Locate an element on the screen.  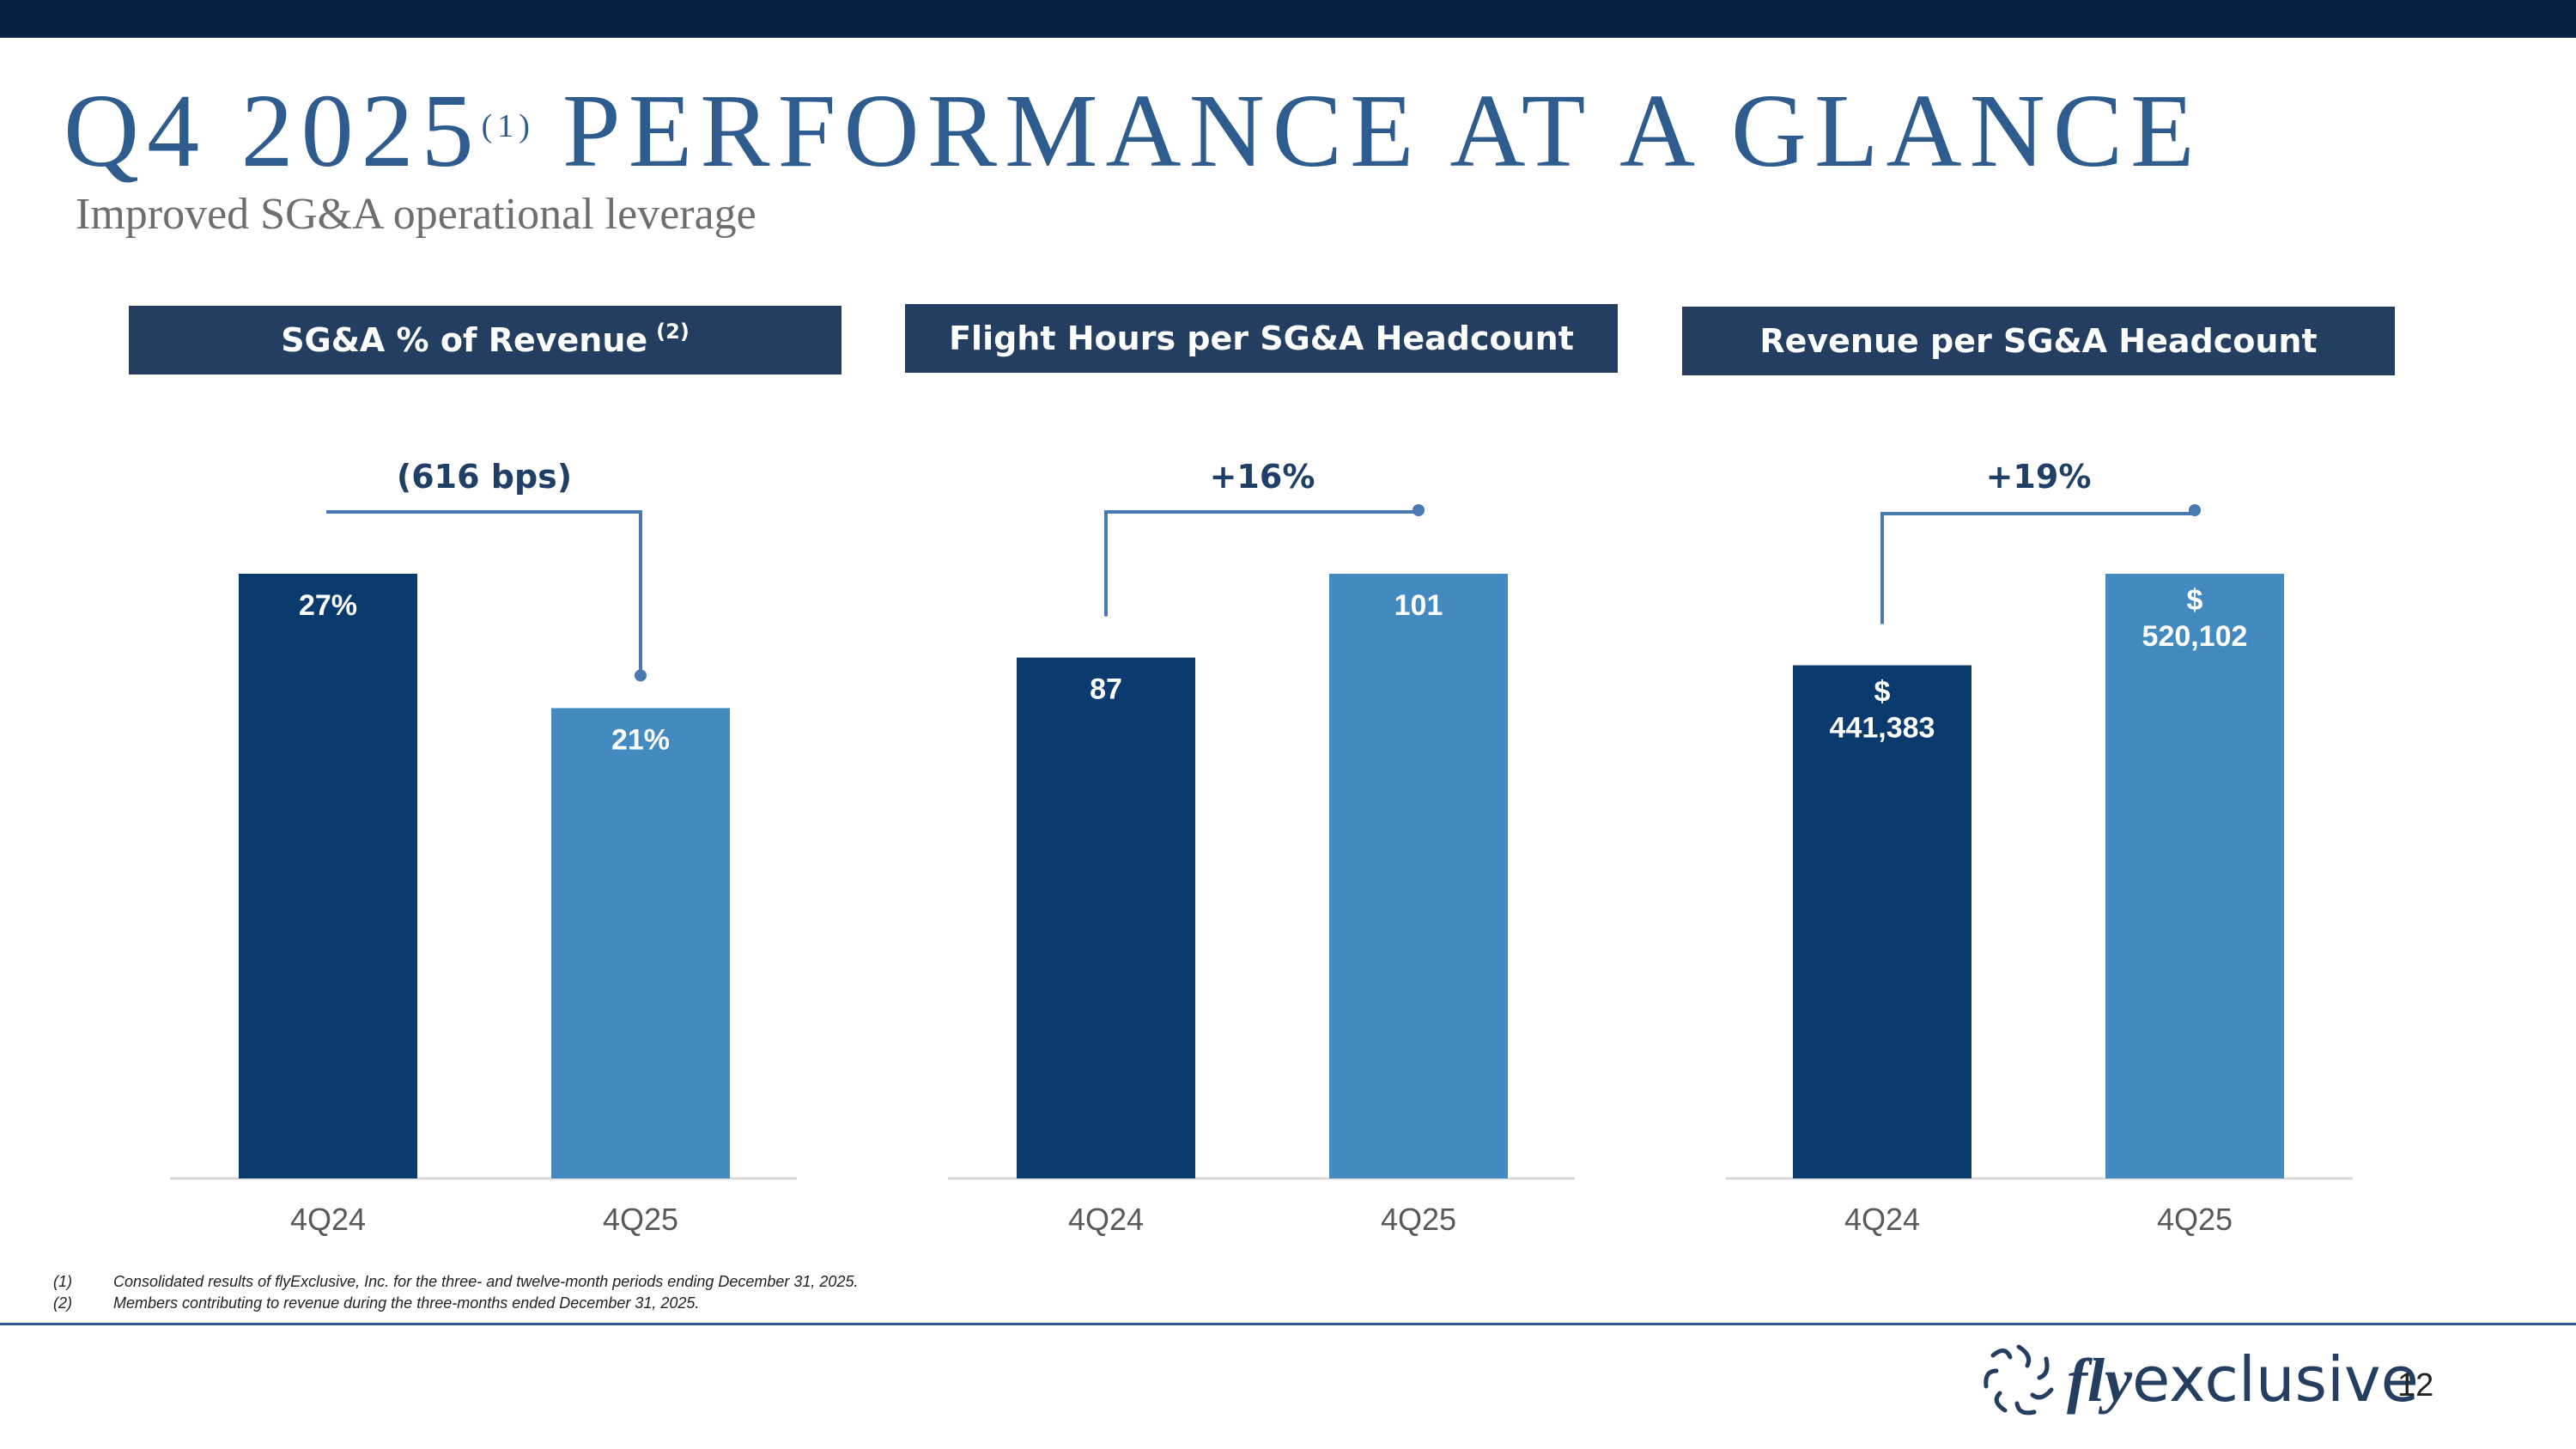
page-subtitle: Improved SG&A operational leverage is located at coordinates (416, 214).